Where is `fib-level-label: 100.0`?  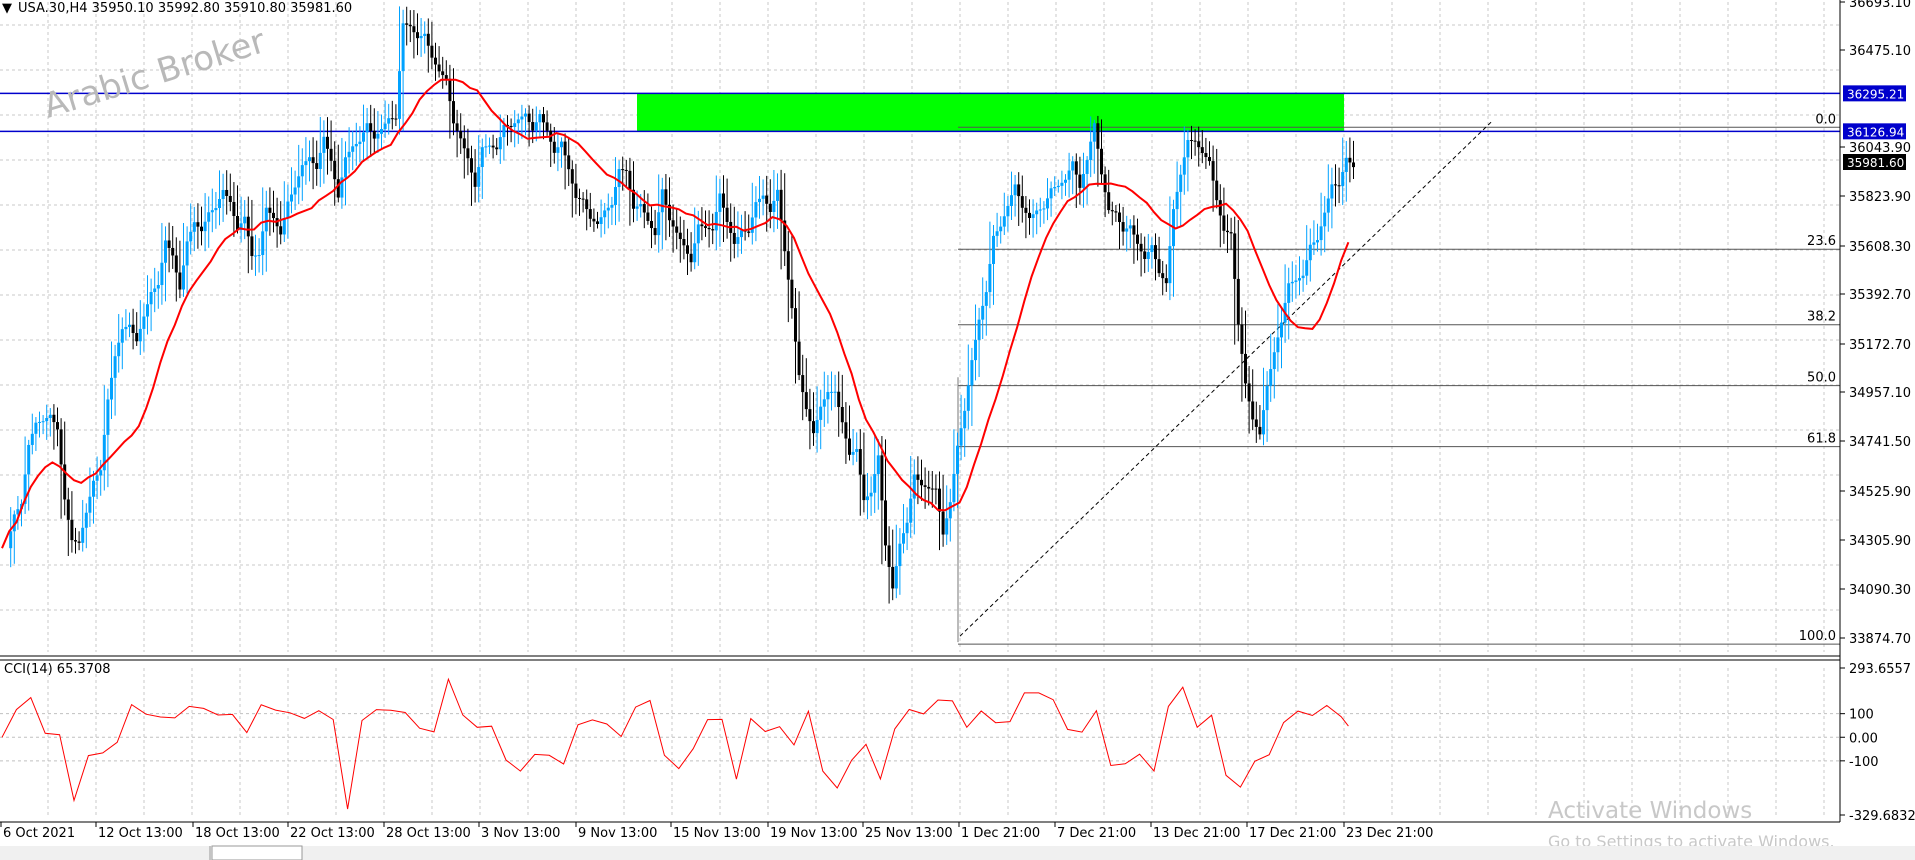 fib-level-label: 100.0 is located at coordinates (1817, 636).